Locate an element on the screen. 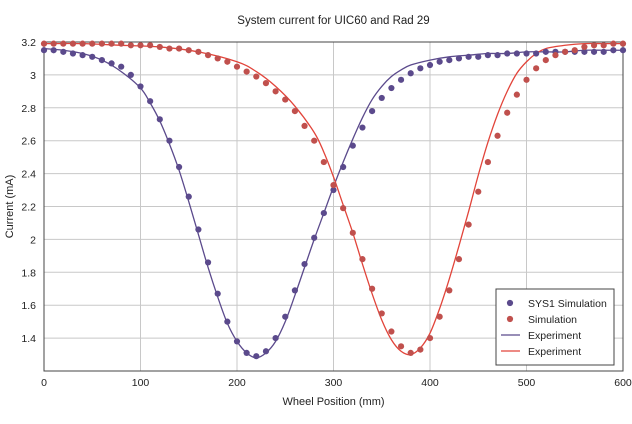 This screenshot has width=632, height=424. y-tick-label: 1.8 is located at coordinates (28, 273).